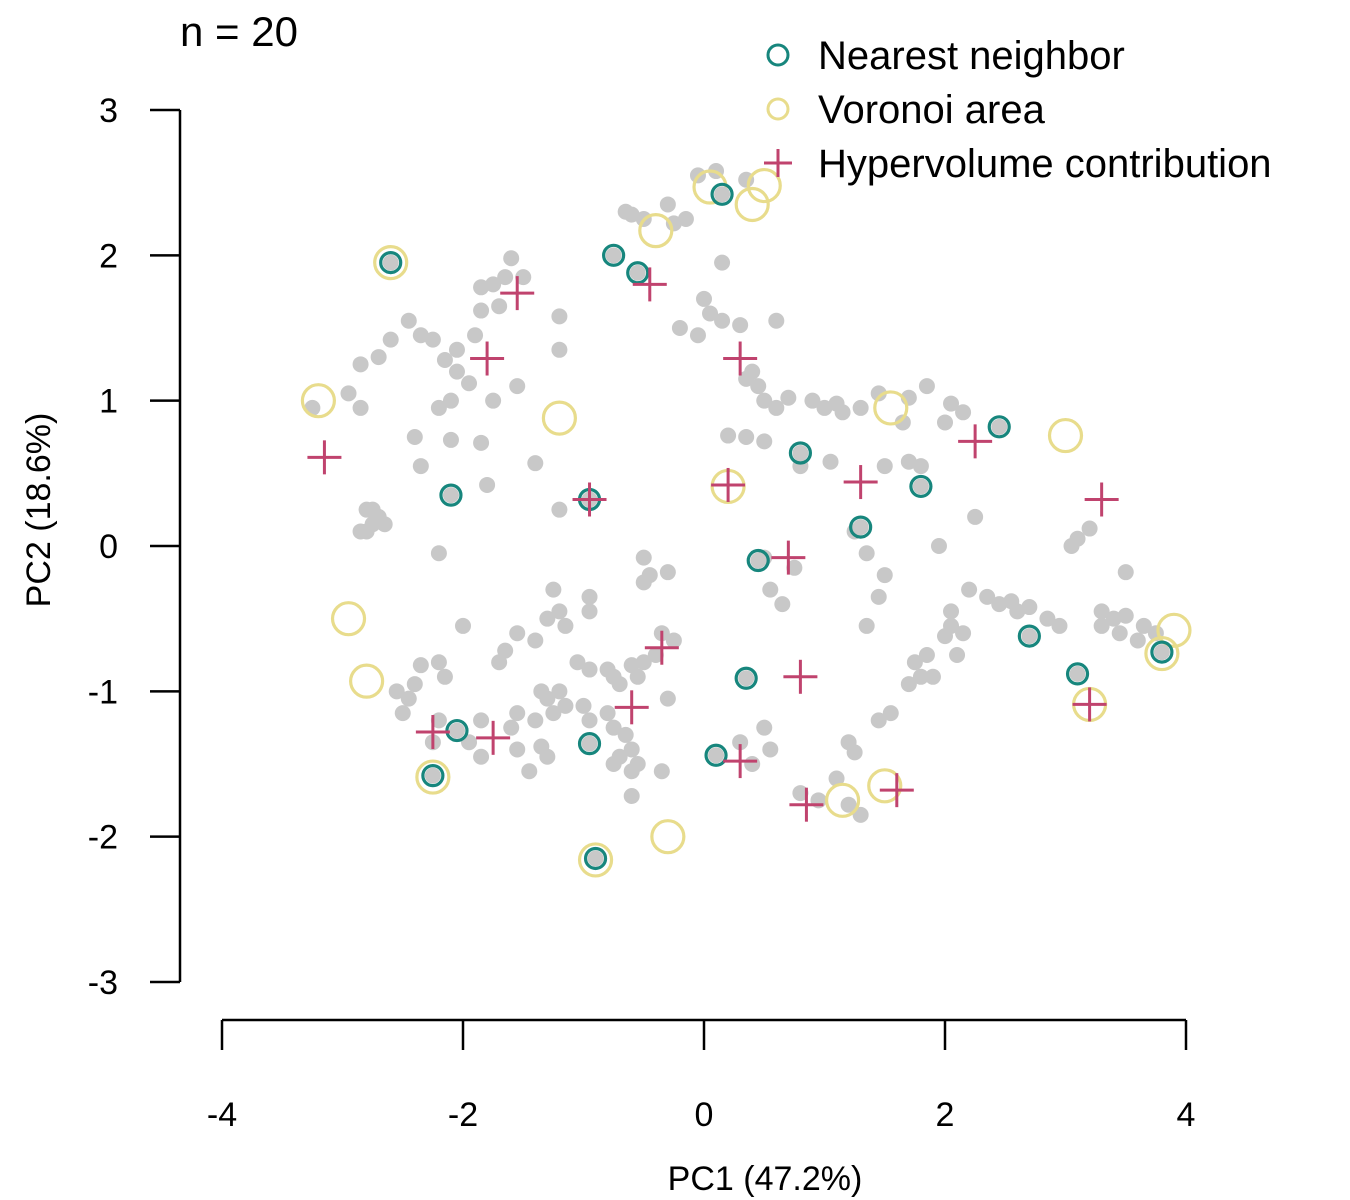 The height and width of the screenshot is (1200, 1350). I want to click on x-tick-label: 0, so click(704, 1115).